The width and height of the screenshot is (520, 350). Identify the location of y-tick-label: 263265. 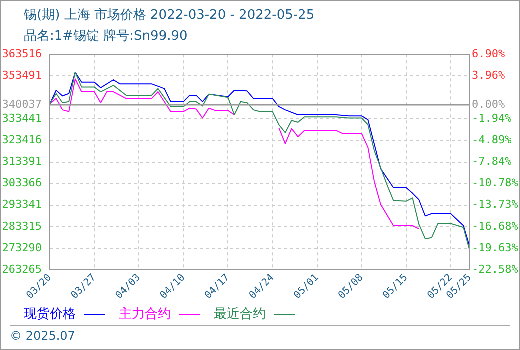
(22, 269).